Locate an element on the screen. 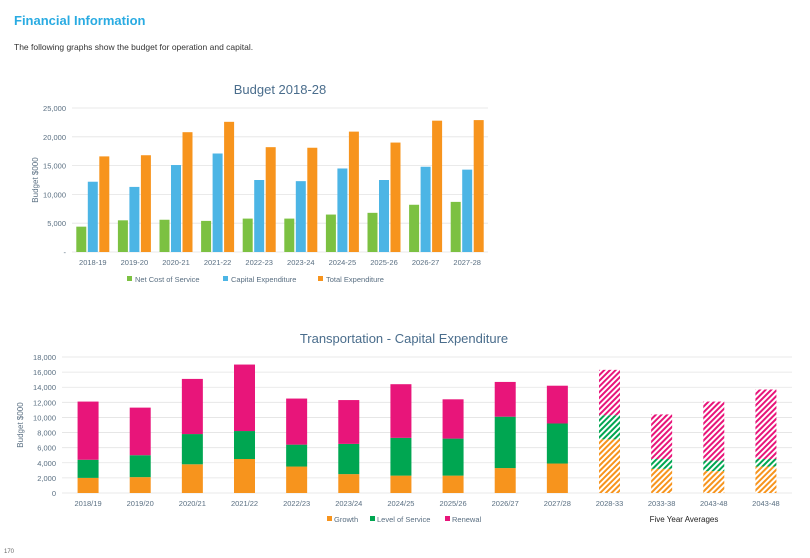 This screenshot has width=810, height=558. x-tick-label: 2020/21 is located at coordinates (192, 503).